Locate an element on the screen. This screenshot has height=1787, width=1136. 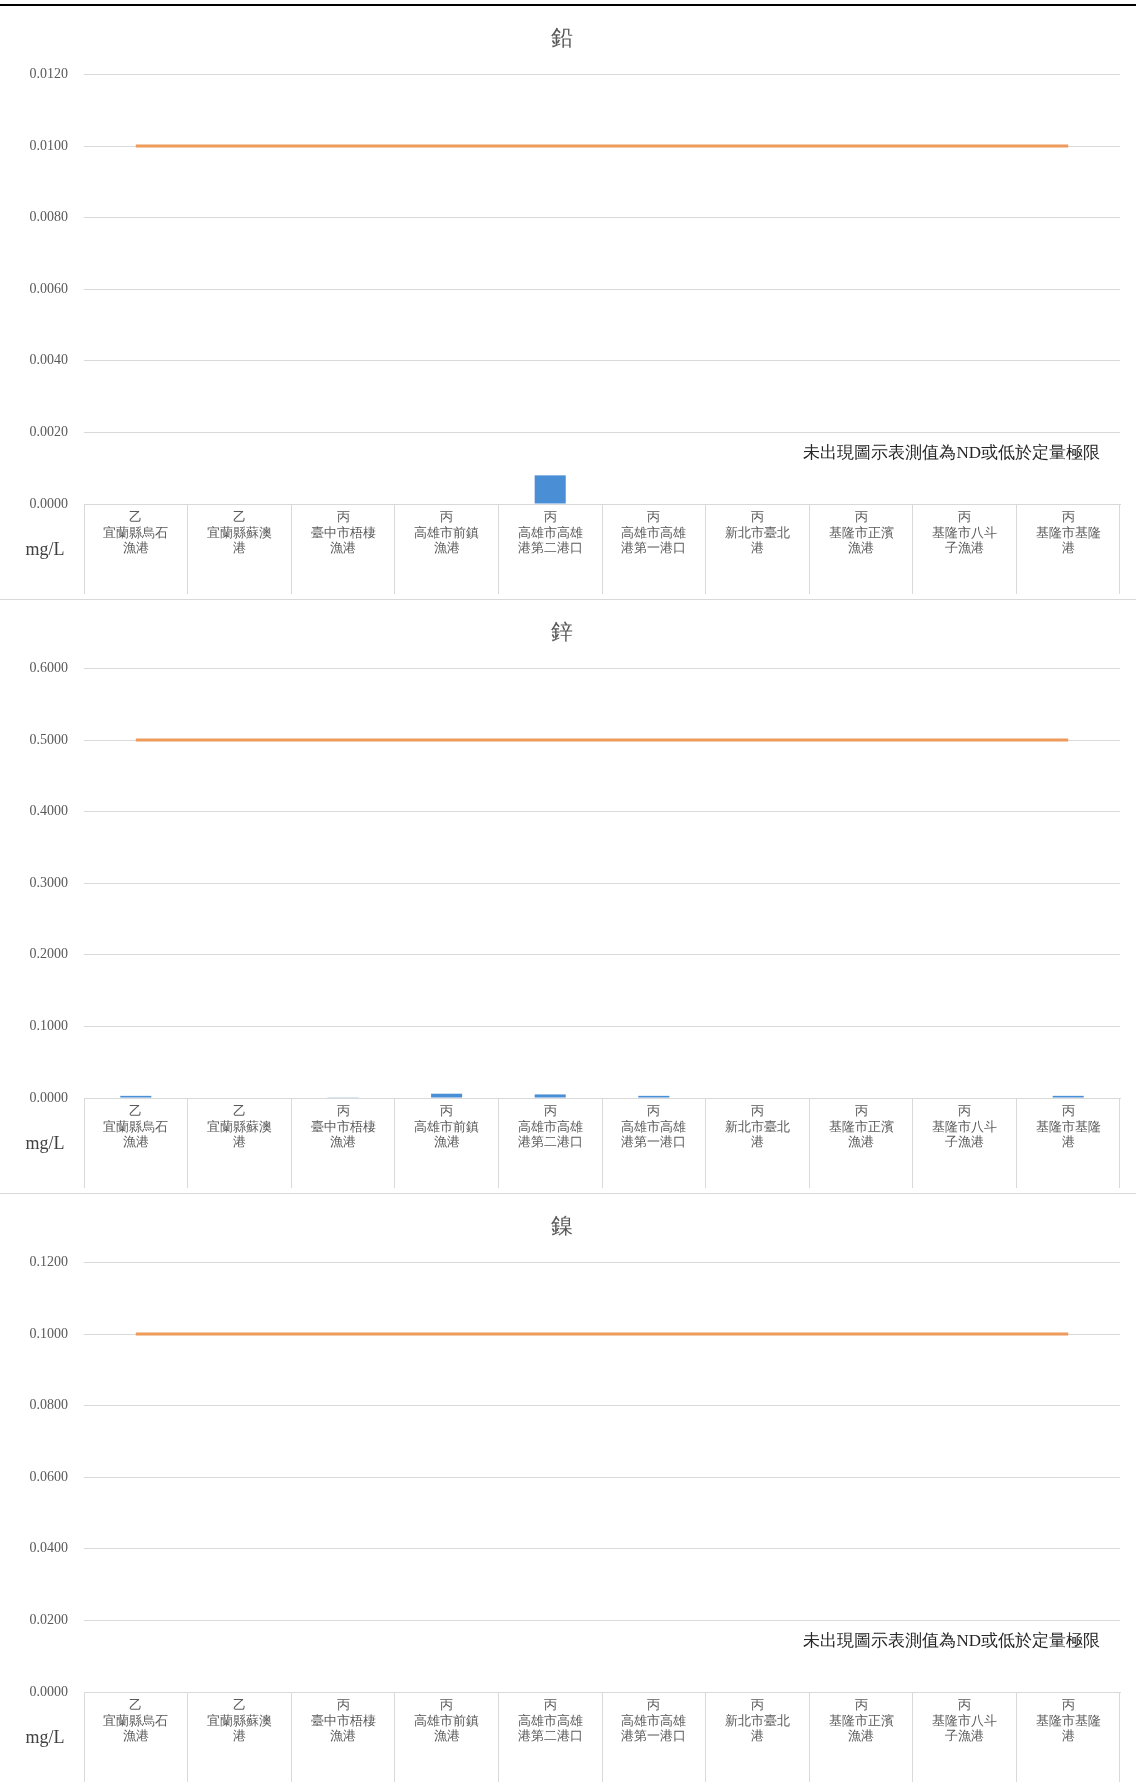
y-tick-label: 0.6000 is located at coordinates (48, 668).